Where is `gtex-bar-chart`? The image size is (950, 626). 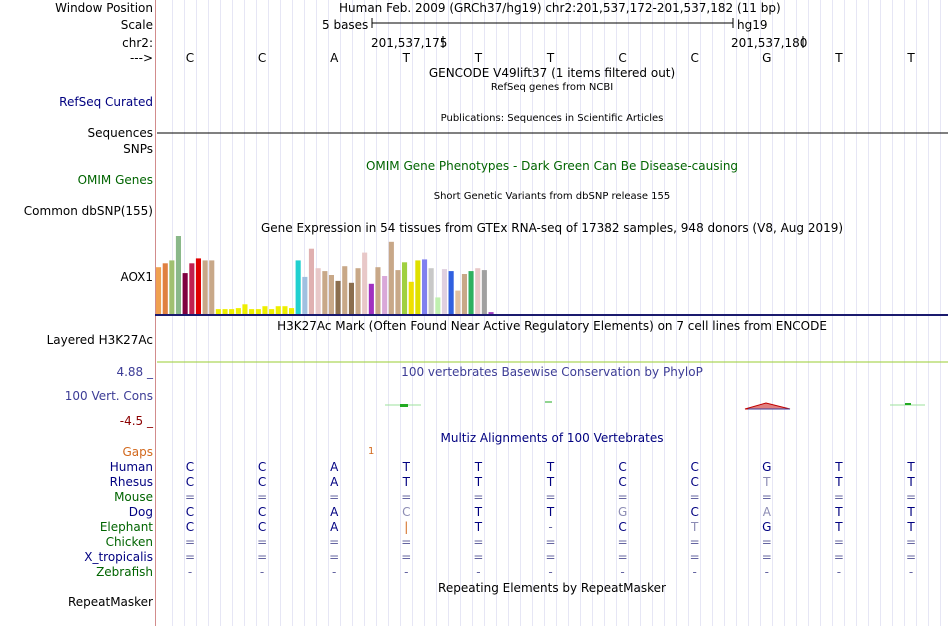 gtex-bar-chart is located at coordinates (325, 275).